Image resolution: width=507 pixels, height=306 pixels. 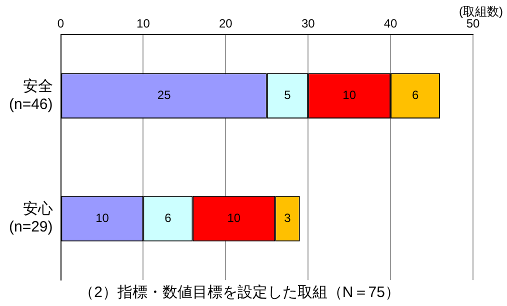 What do you see at coordinates (239, 293) in the screenshot?
I see `text: （2）指標・数値目標を設定した取組（N＝75）` at bounding box center [239, 293].